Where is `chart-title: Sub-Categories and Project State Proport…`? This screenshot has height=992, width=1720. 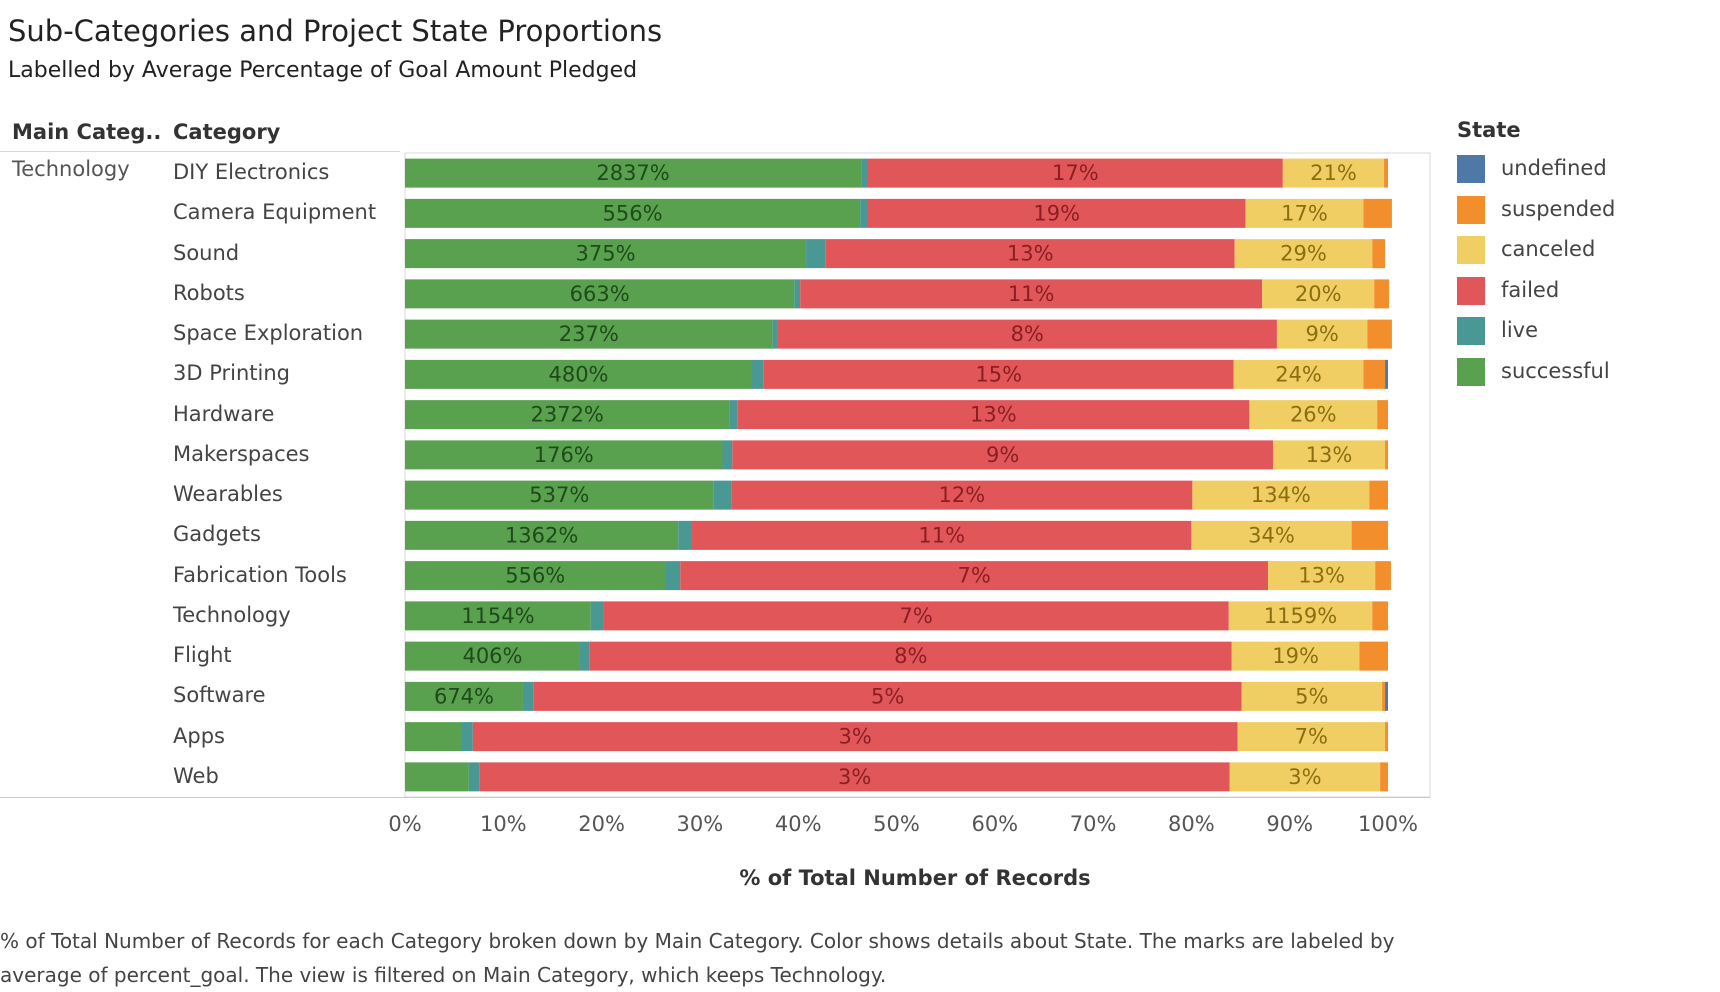 chart-title: Sub-Categories and Project State Proport… is located at coordinates (335, 31).